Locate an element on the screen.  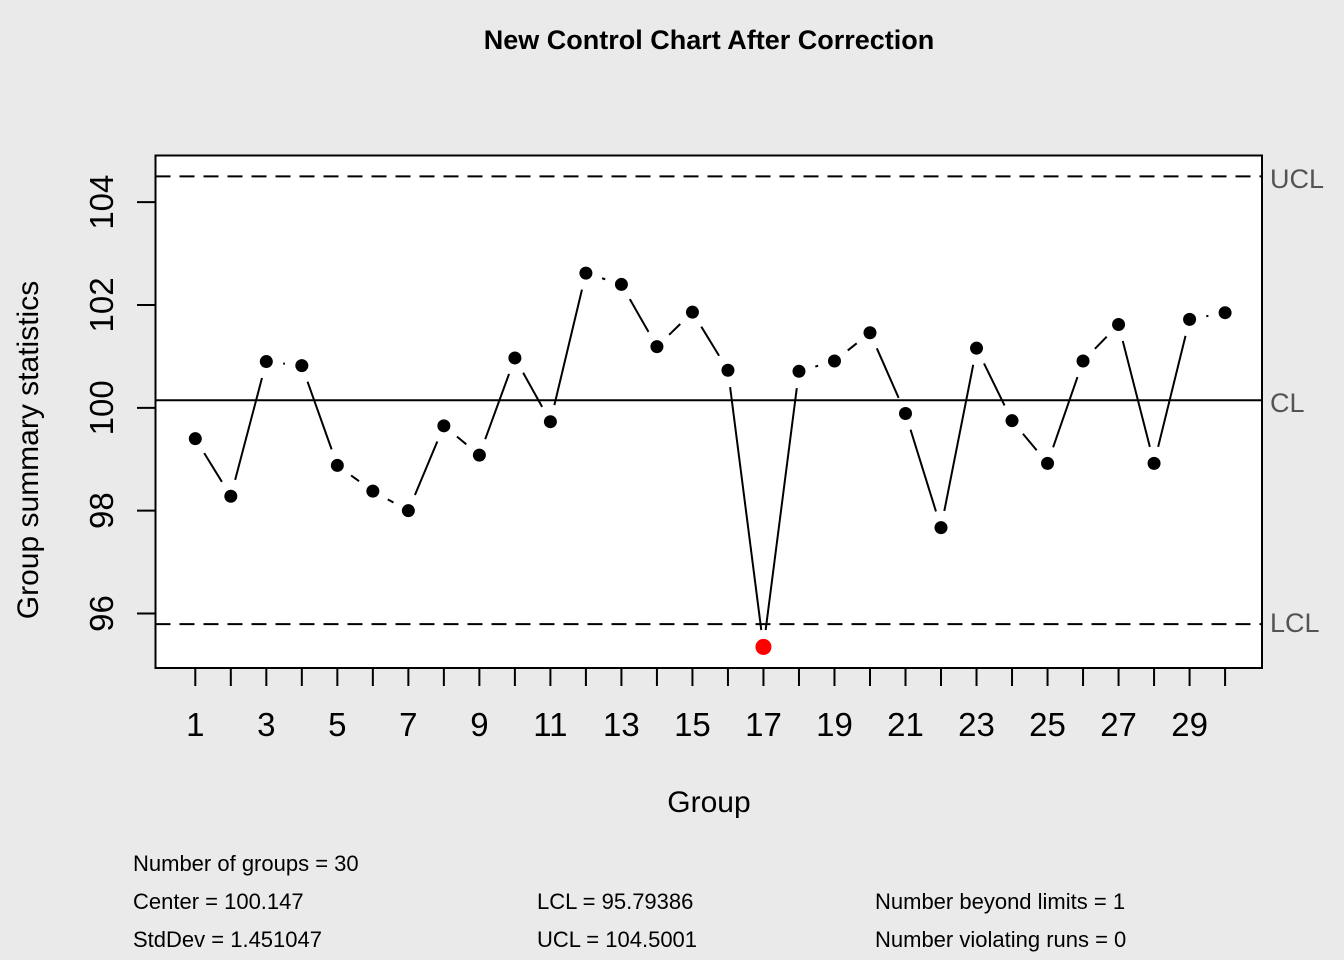
stat-number-of-groups: Number of groups = 30 is located at coordinates (246, 863).